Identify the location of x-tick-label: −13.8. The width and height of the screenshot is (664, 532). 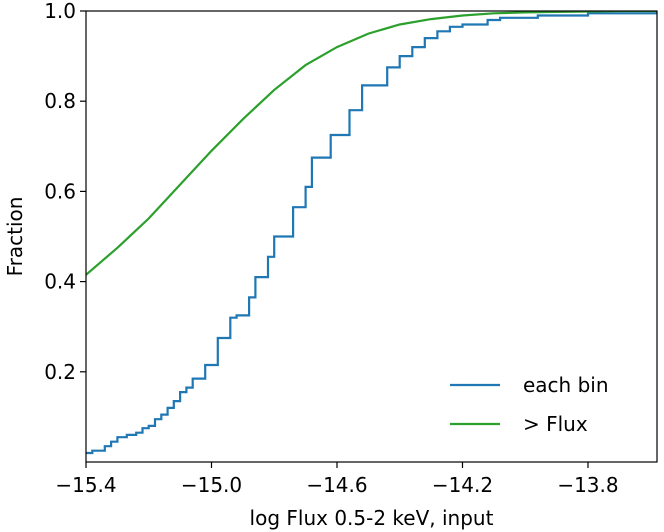
(587, 485).